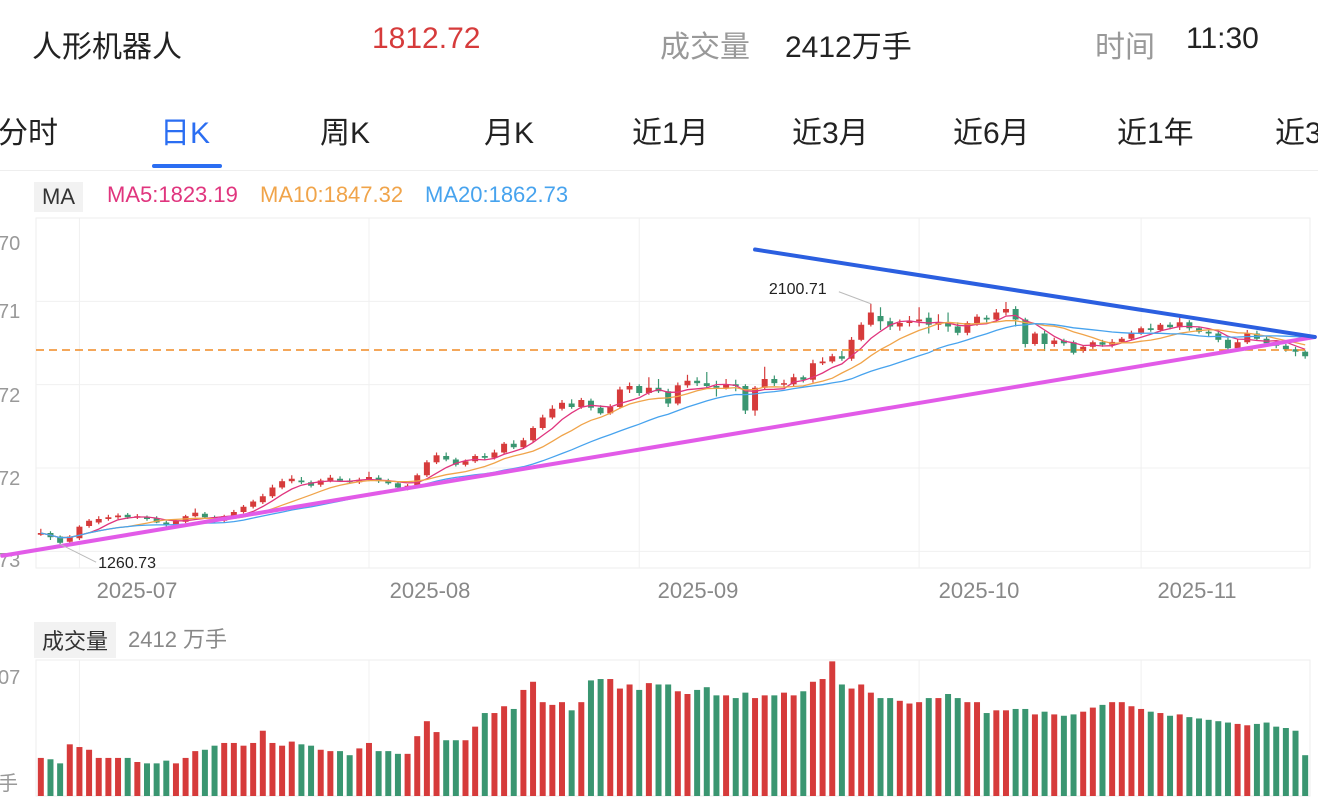 The height and width of the screenshot is (802, 1318). What do you see at coordinates (10, 244) in the screenshot?
I see `y-tick-label: 70` at bounding box center [10, 244].